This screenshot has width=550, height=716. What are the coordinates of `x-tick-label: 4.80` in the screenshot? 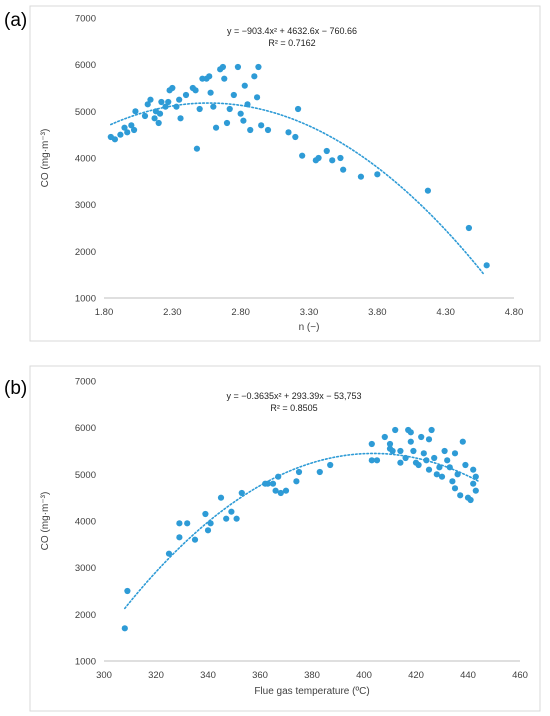 It's located at (514, 312).